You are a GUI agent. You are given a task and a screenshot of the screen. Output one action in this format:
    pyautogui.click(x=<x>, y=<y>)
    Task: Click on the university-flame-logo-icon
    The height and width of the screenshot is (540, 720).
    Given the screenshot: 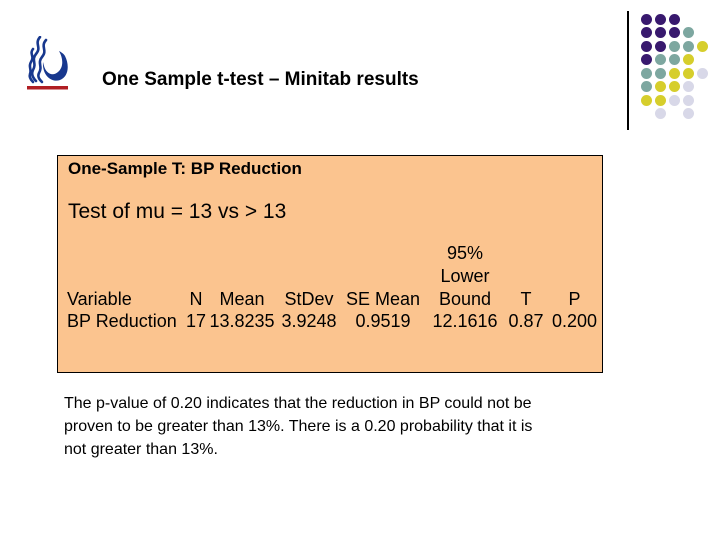 What is the action you would take?
    pyautogui.click(x=47, y=63)
    